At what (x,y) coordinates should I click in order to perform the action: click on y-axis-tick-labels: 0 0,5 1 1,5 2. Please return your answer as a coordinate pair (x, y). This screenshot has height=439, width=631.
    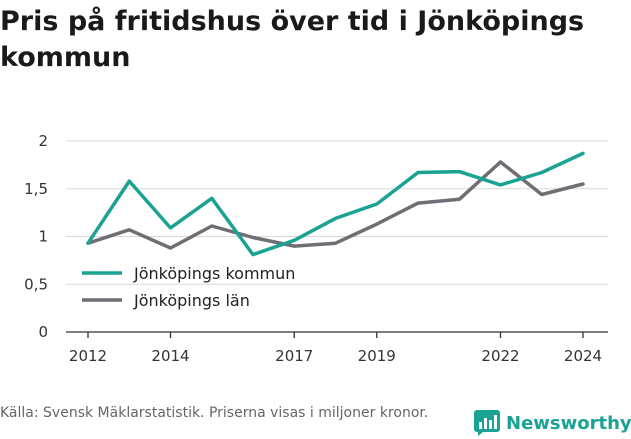
    Looking at the image, I should click on (36, 236).